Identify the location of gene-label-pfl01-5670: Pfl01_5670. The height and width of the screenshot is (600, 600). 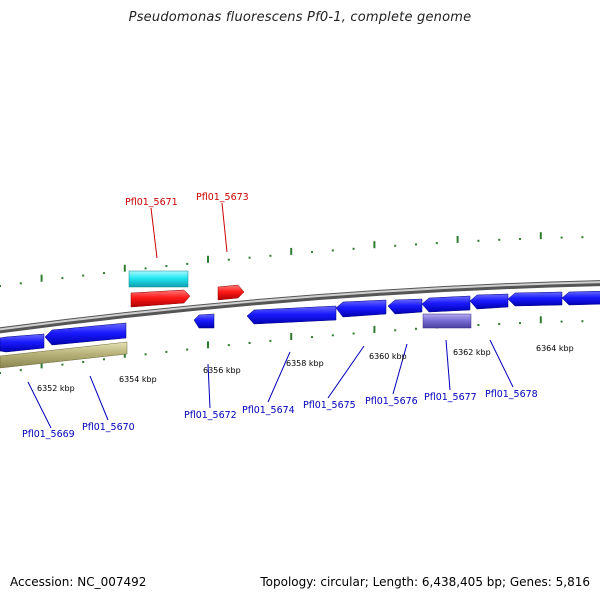
(108, 427).